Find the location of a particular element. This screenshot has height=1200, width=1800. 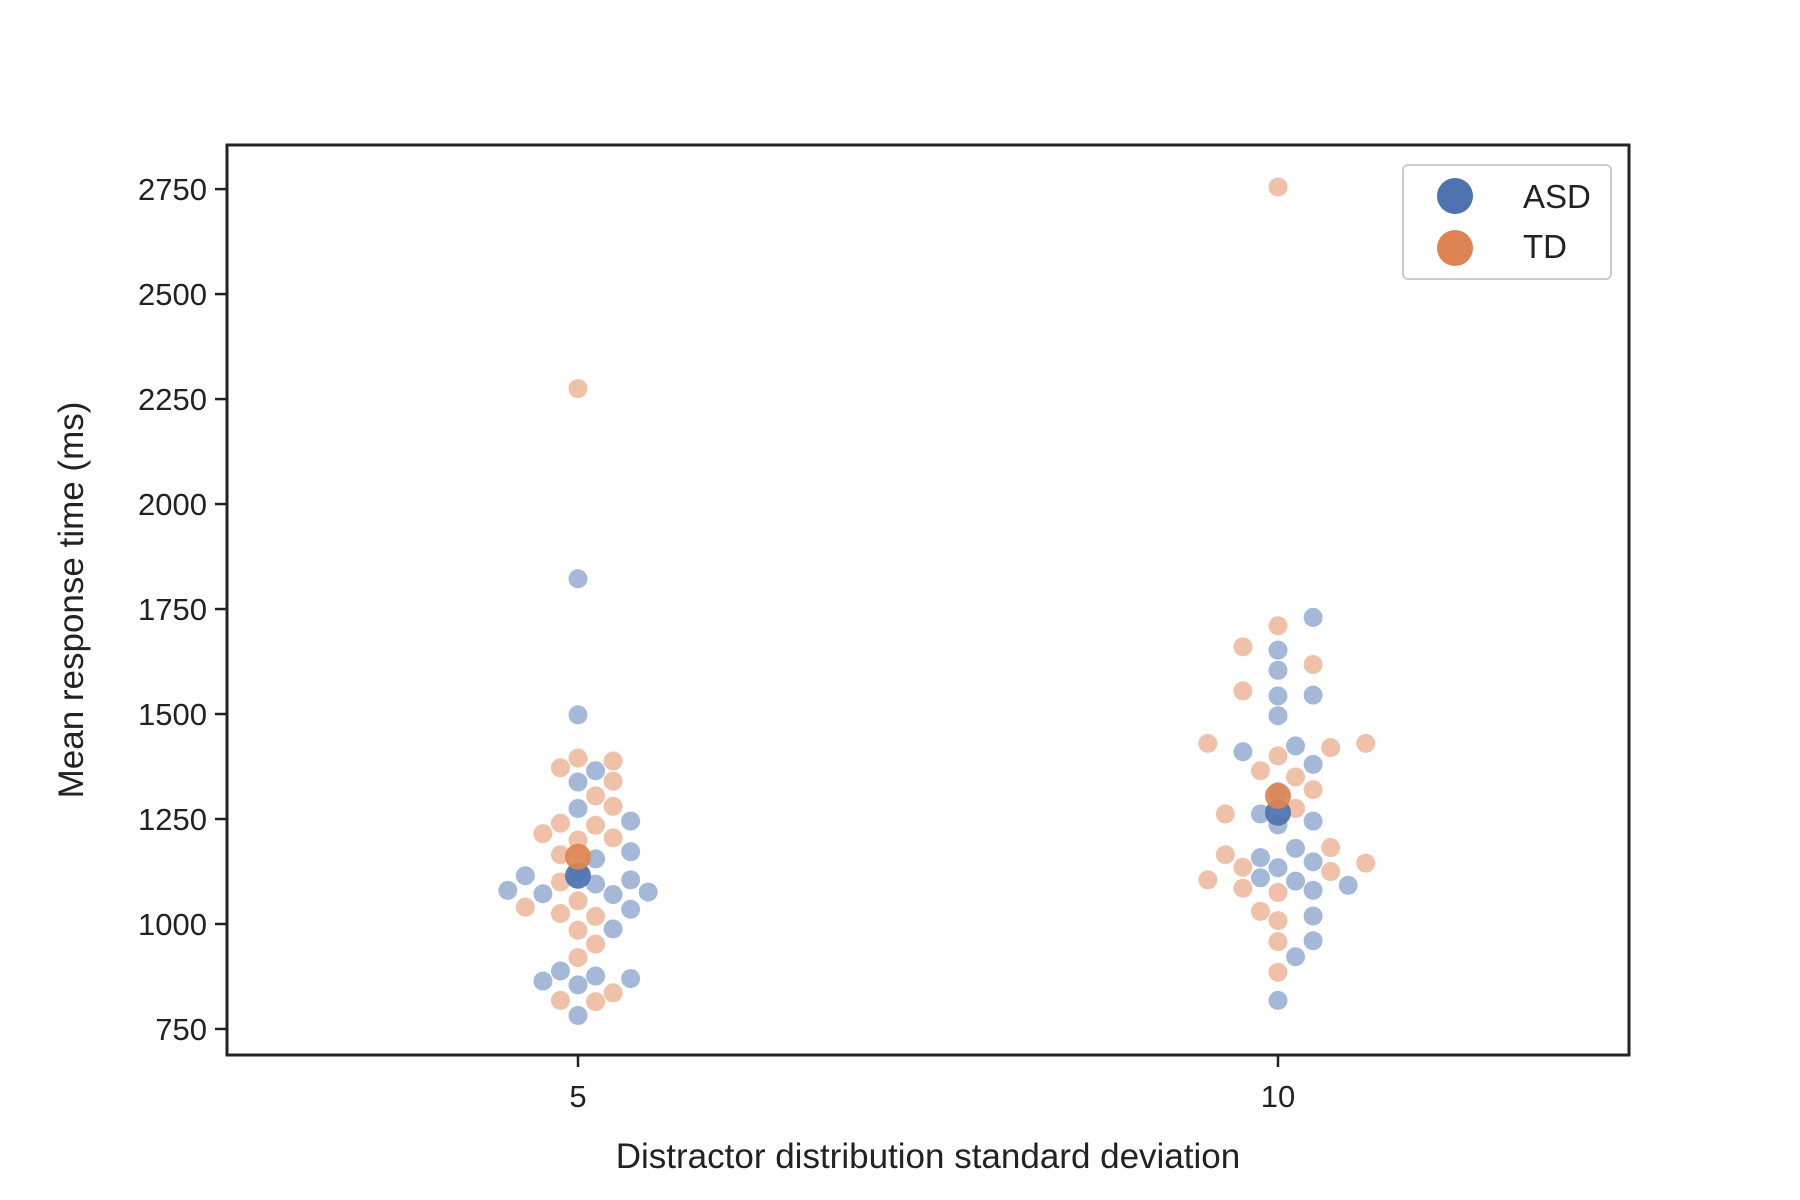

legend-marker-td is located at coordinates (1455, 248).